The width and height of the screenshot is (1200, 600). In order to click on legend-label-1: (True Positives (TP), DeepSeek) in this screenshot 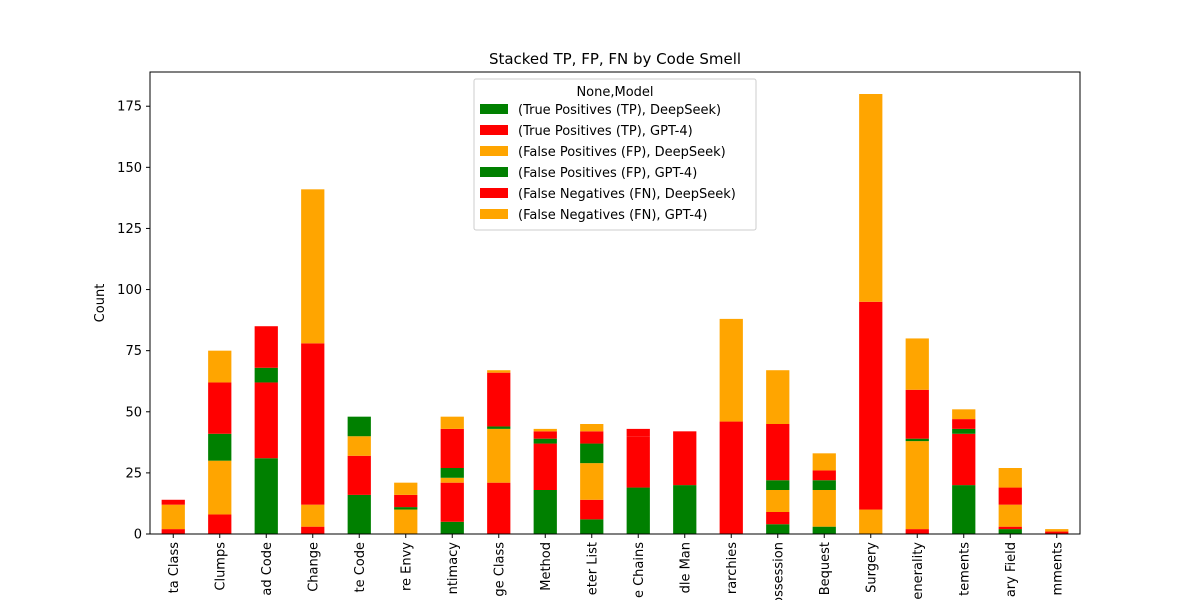, I will do `click(619, 110)`.